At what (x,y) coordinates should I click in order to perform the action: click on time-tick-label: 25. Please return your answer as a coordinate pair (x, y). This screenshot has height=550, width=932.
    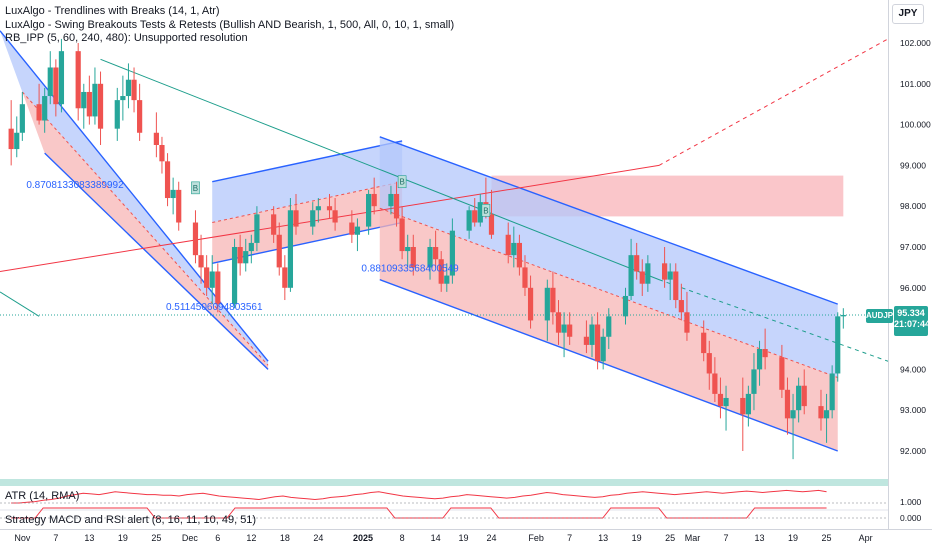
    Looking at the image, I should click on (670, 538).